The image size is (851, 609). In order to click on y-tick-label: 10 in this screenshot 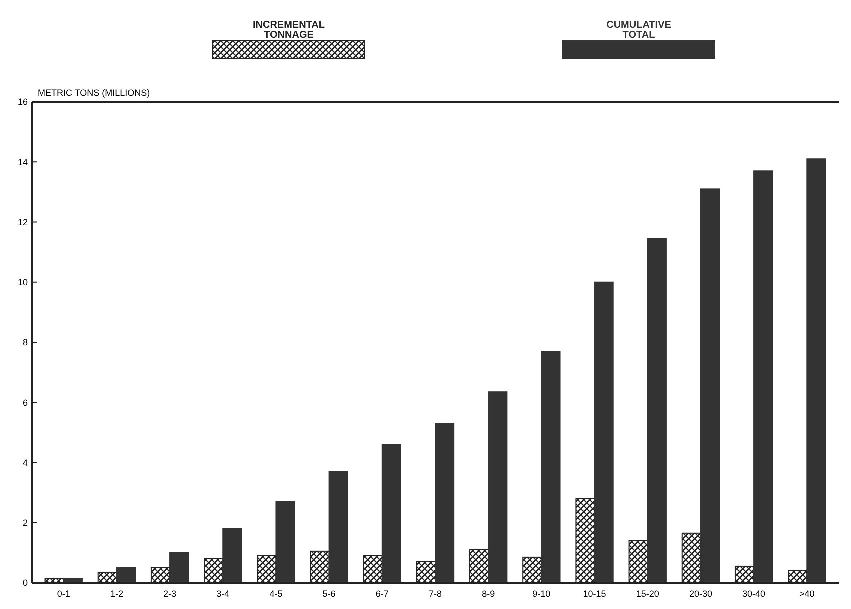, I will do `click(23, 283)`.